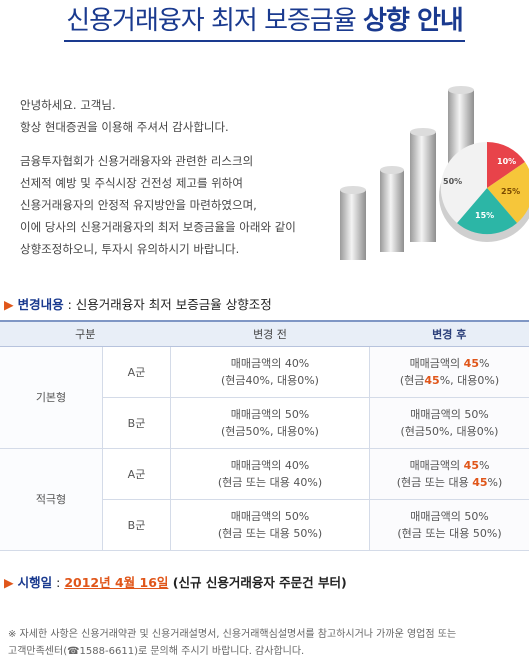  I want to click on section-label: 변경내용, so click(40, 304).